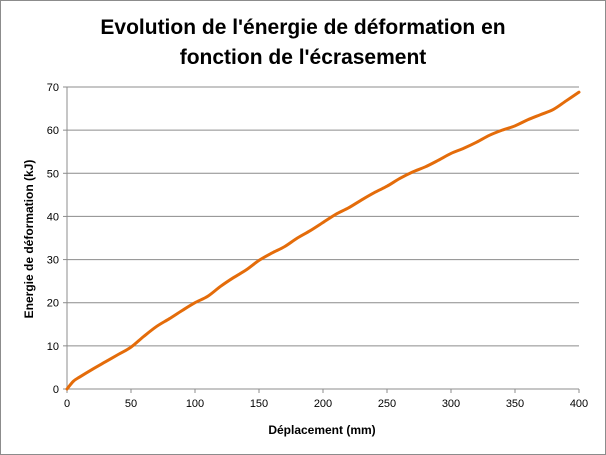  I want to click on x-tick-label: 250, so click(387, 404).